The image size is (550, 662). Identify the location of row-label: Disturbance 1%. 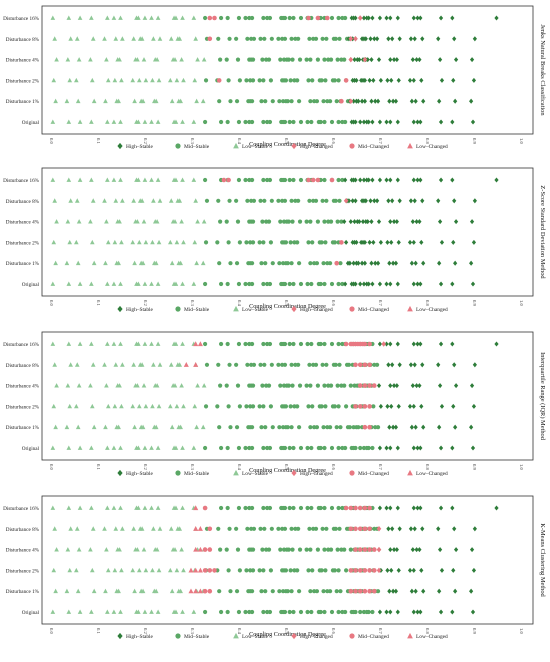
(23, 264).